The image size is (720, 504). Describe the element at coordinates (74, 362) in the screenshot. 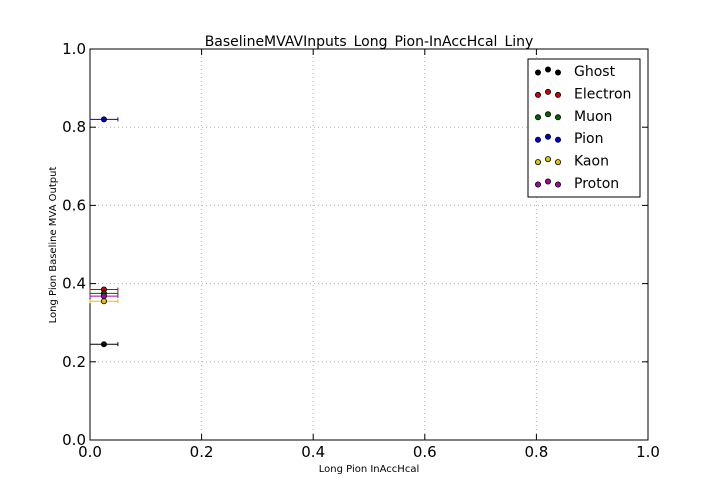

I see `y-tick-label: 0.2` at that location.